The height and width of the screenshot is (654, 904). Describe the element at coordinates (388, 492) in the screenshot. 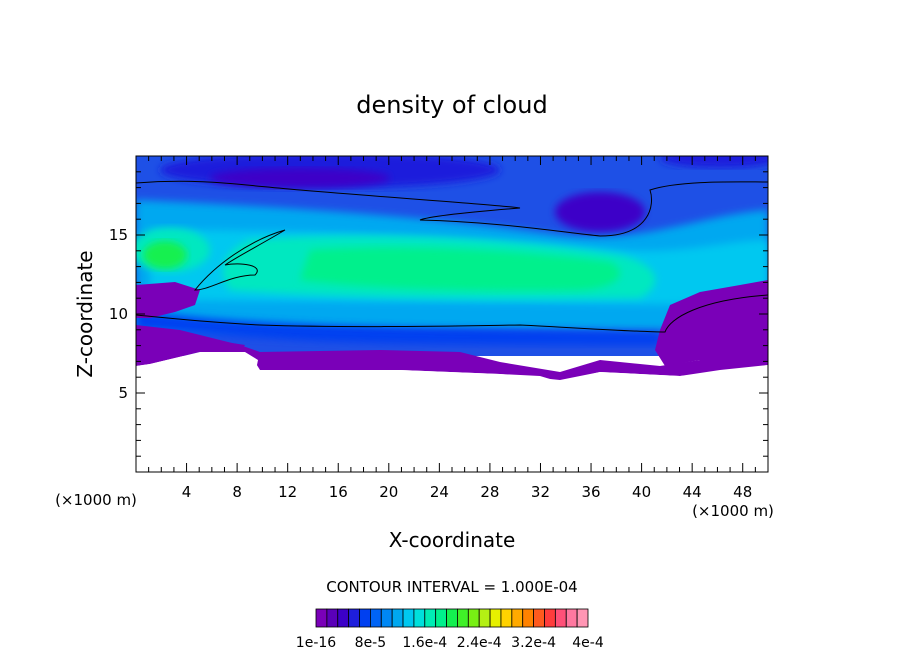

I see `x-tick-label: 20` at that location.